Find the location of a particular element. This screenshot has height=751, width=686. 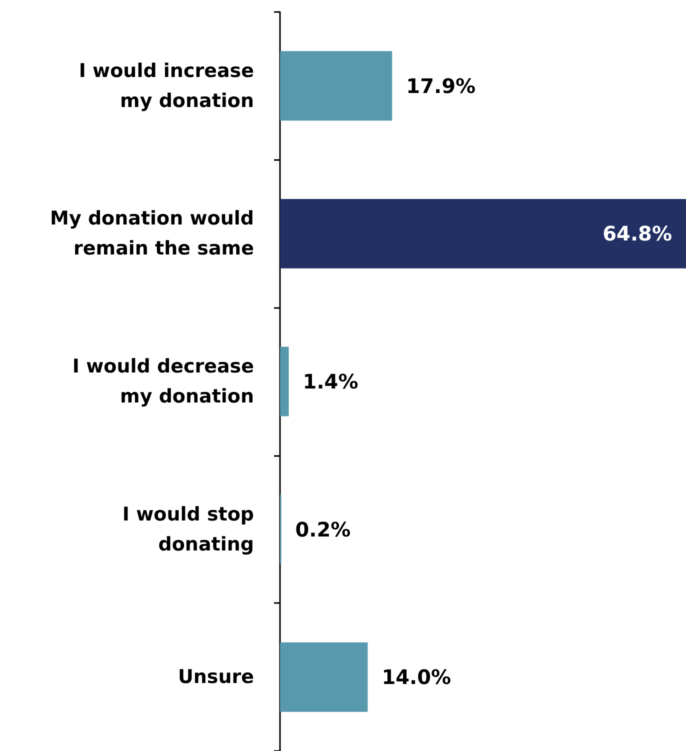

data-label: 14.0% is located at coordinates (417, 677).